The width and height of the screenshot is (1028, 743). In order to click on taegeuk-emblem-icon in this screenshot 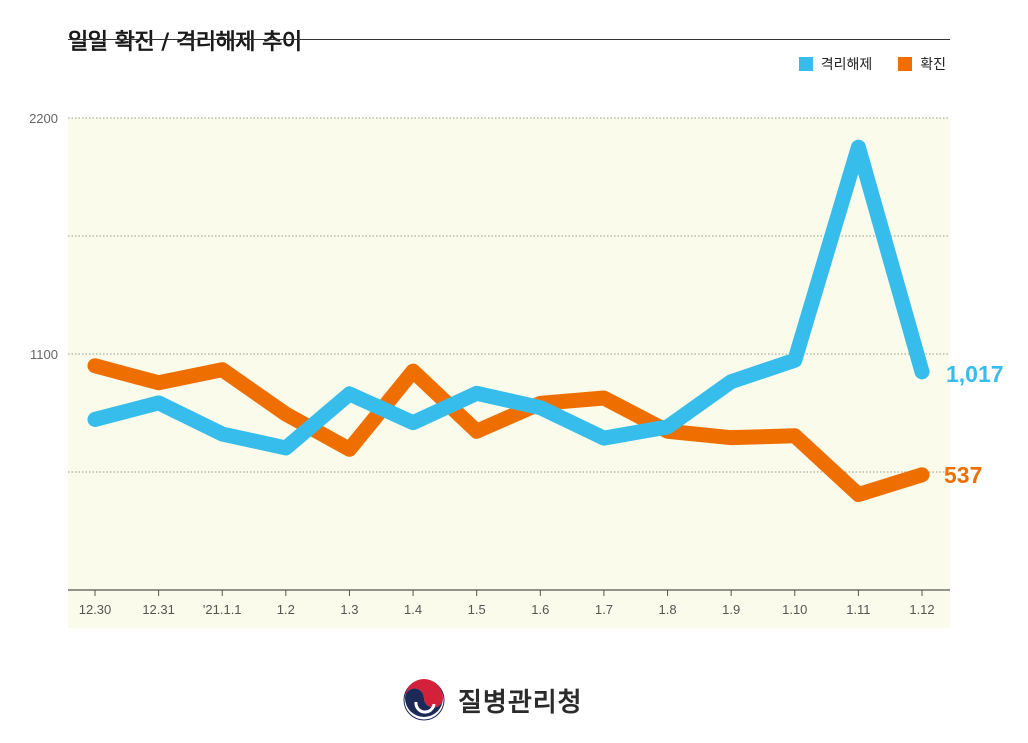, I will do `click(424, 700)`.